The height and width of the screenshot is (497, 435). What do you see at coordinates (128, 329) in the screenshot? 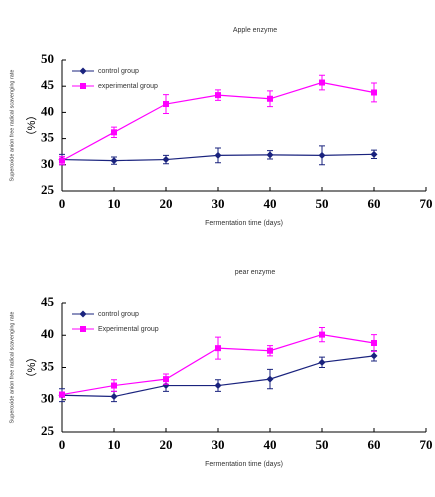
I see `legend-label: Experimental group` at bounding box center [128, 329].